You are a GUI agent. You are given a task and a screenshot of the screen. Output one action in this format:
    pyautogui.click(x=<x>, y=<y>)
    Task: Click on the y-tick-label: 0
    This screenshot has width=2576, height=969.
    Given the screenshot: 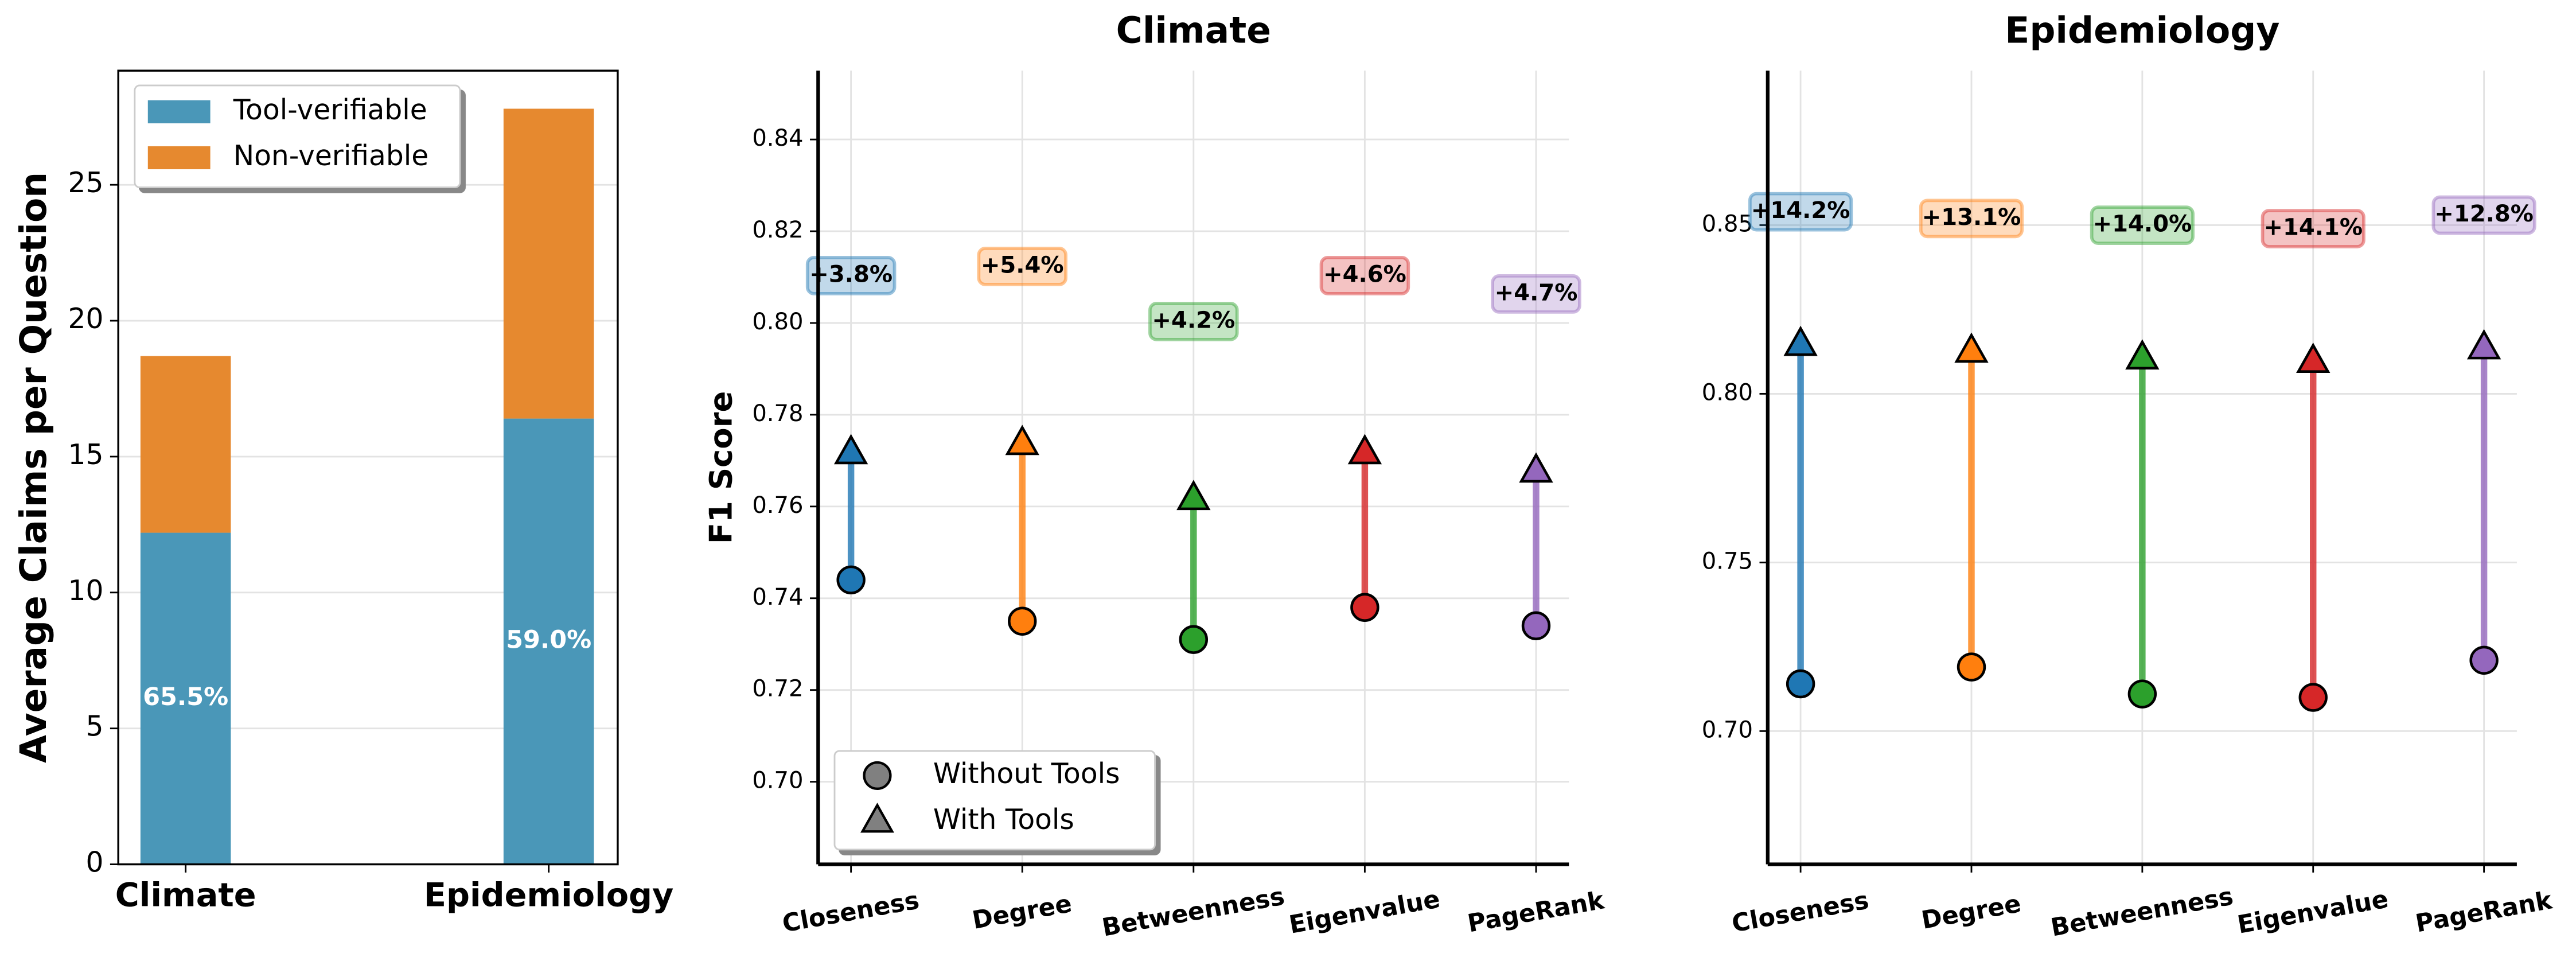 What is the action you would take?
    pyautogui.click(x=94, y=863)
    